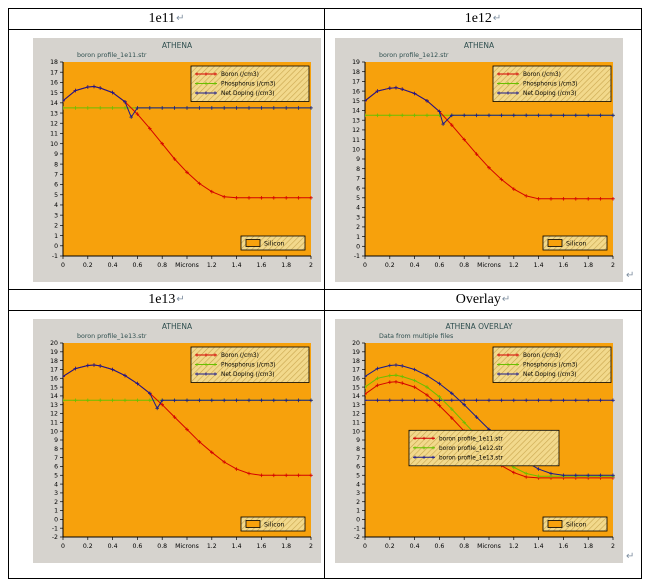 The width and height of the screenshot is (651, 588). Describe the element at coordinates (177, 45) in the screenshot. I see `svg-text: ATHENA` at that location.